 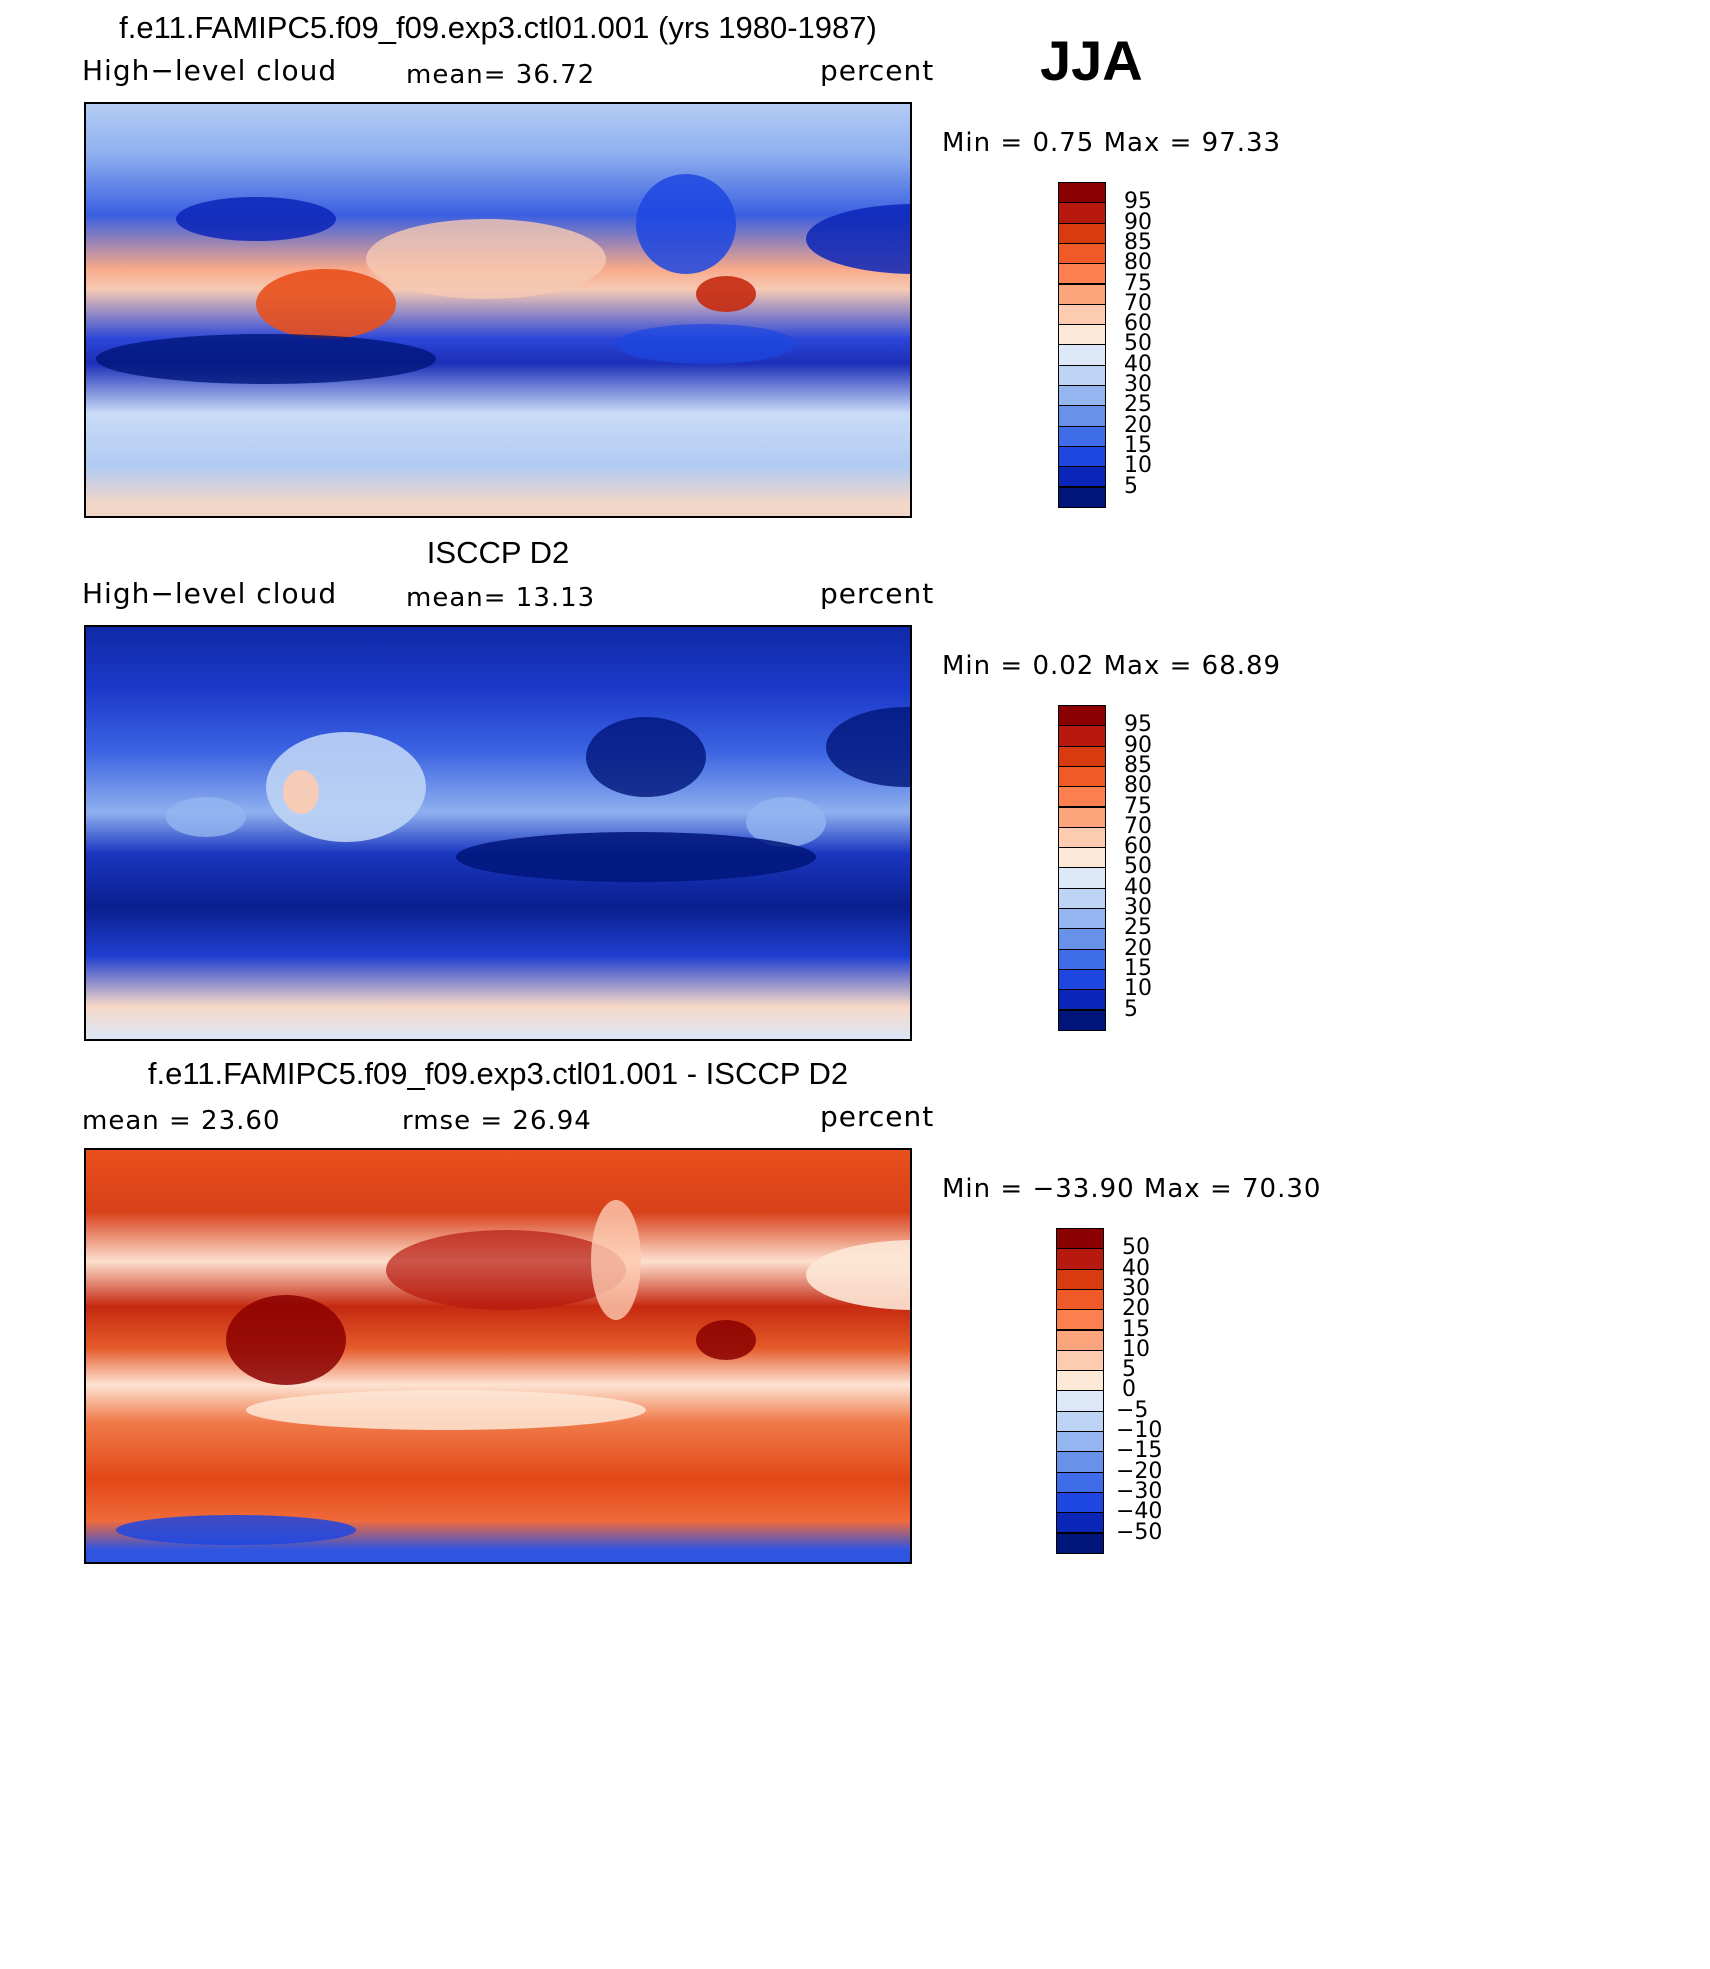 I want to click on panel-1-minmax: Min = 0.75 Max = 97.33, so click(x=1112, y=143).